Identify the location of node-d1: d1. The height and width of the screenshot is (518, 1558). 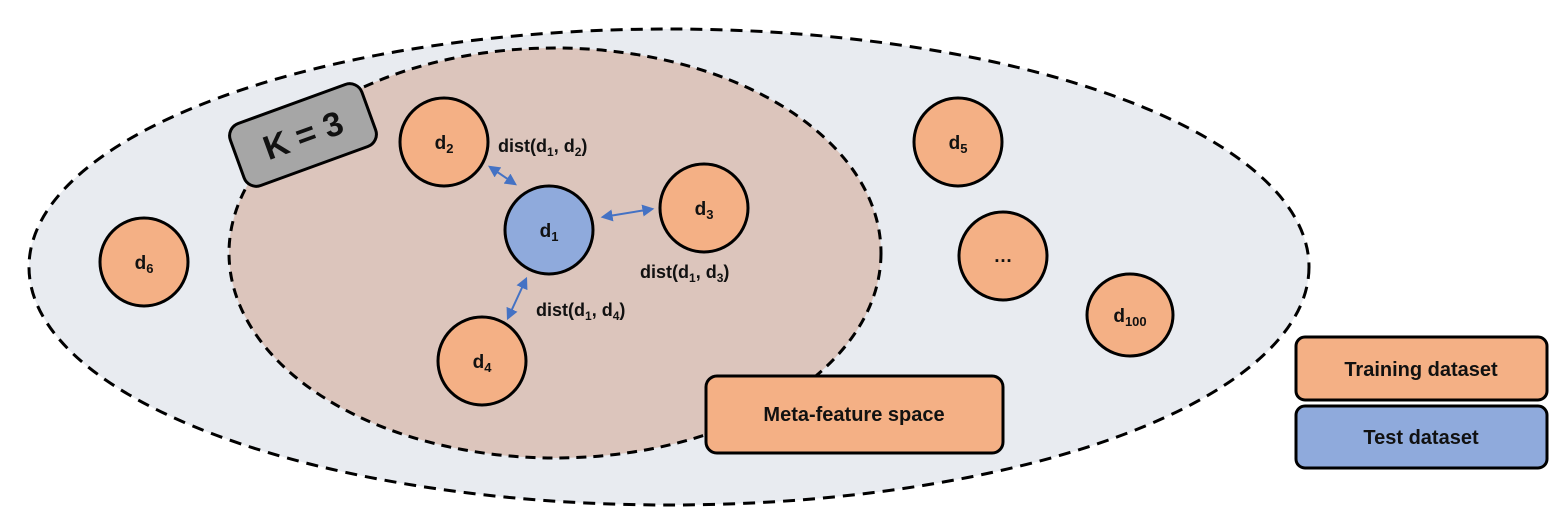
(549, 230).